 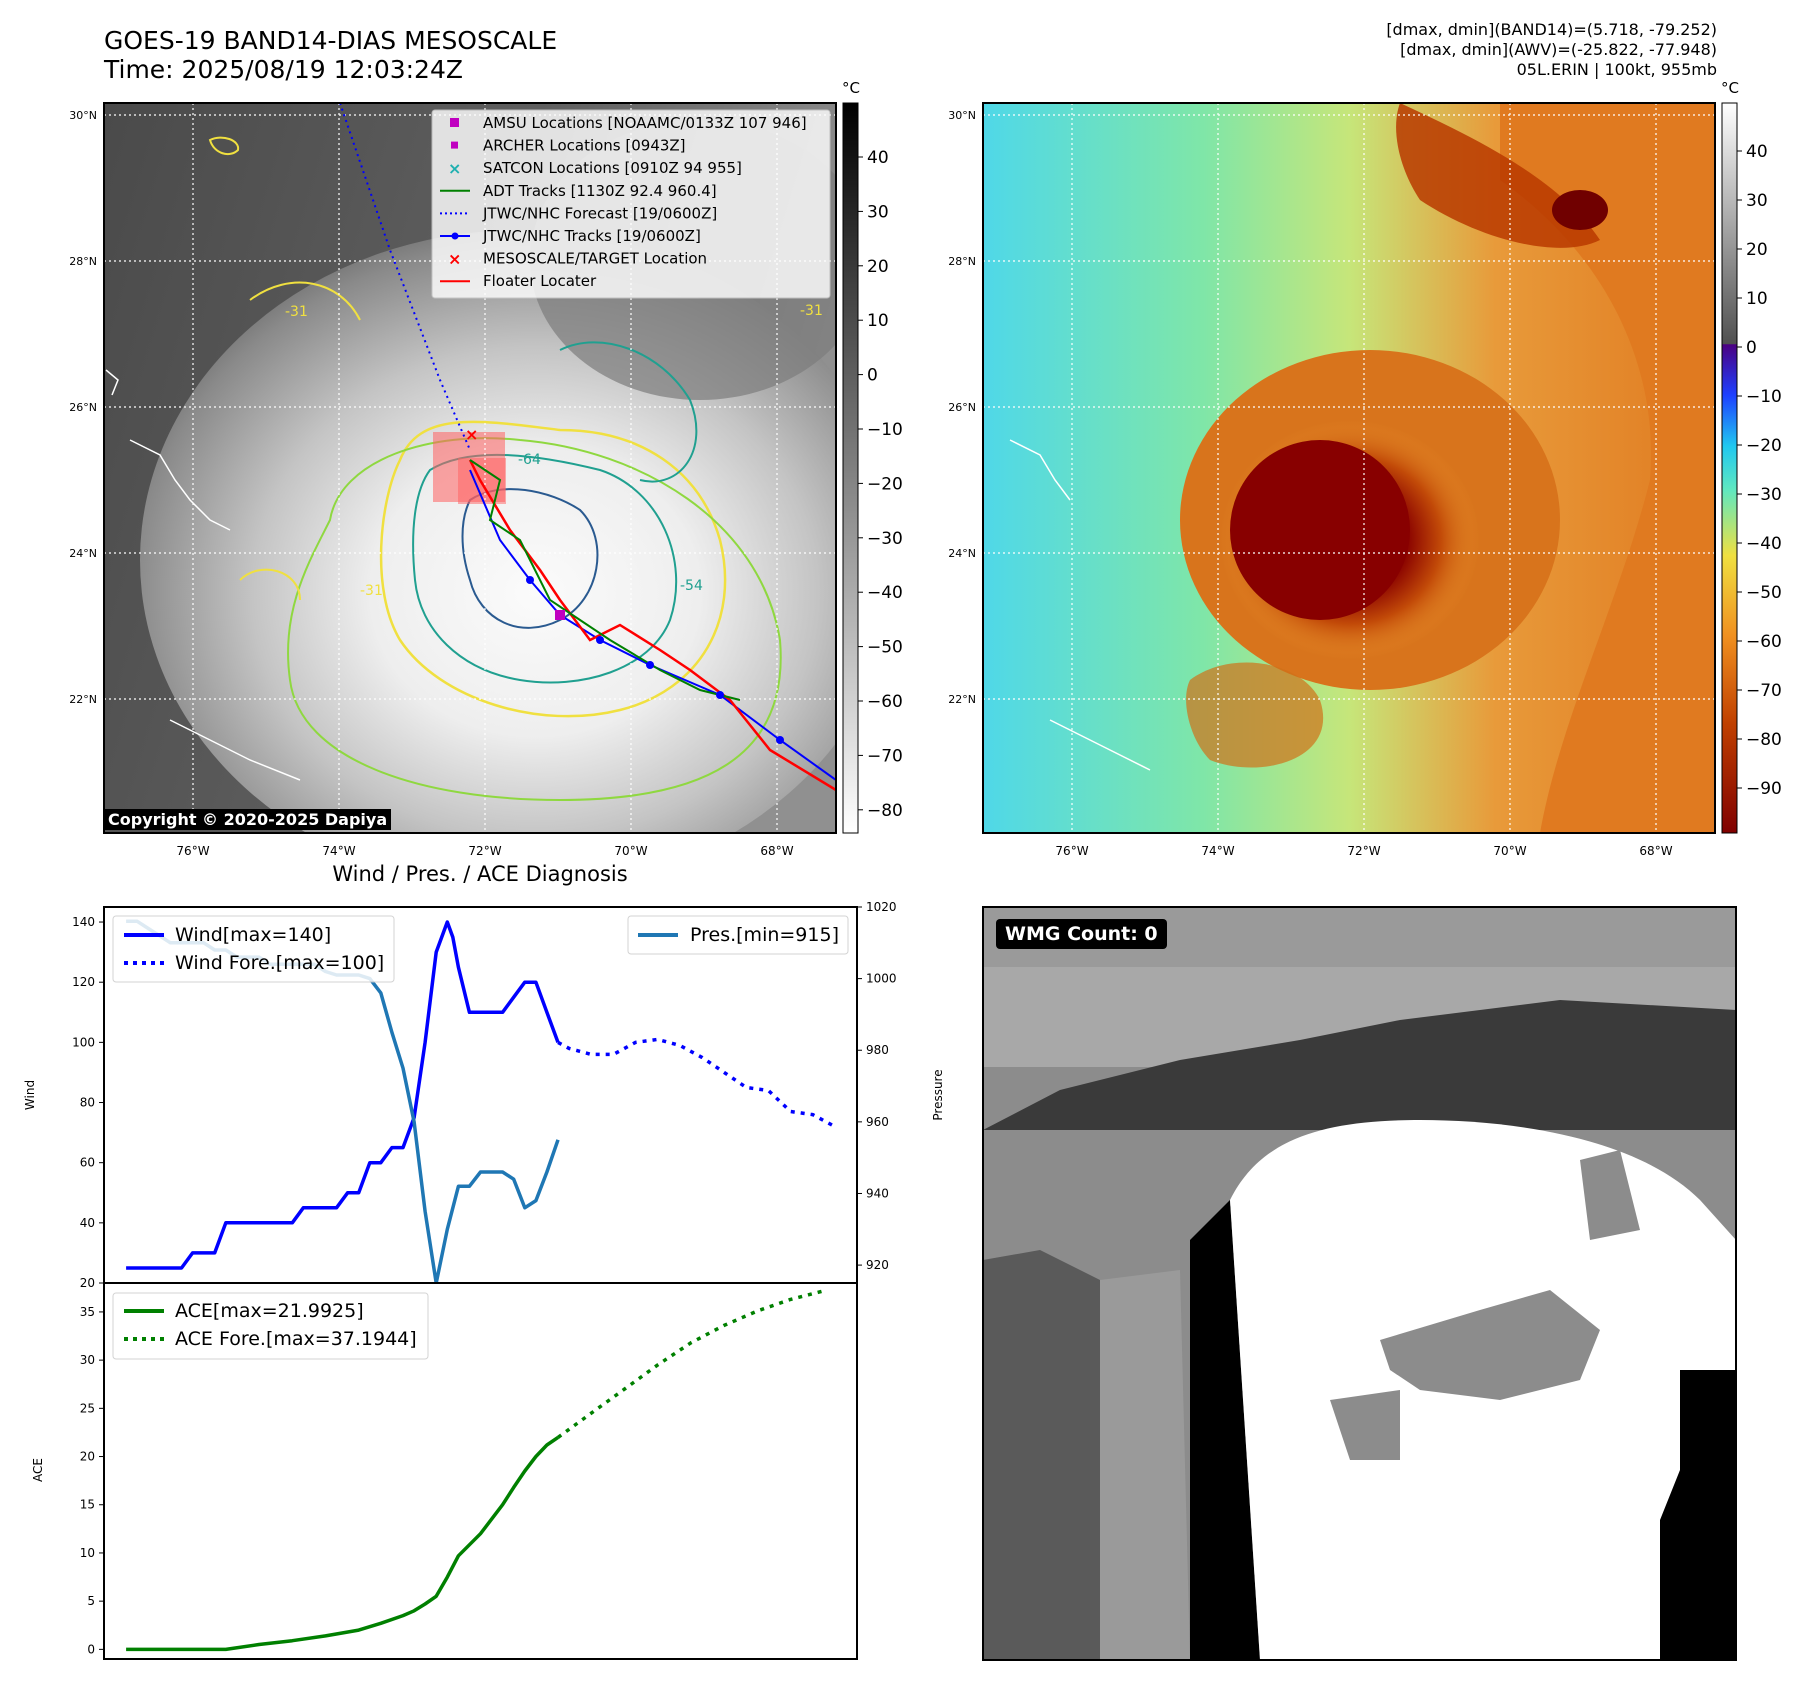 I want to click on legend-box, so click(x=631, y=204).